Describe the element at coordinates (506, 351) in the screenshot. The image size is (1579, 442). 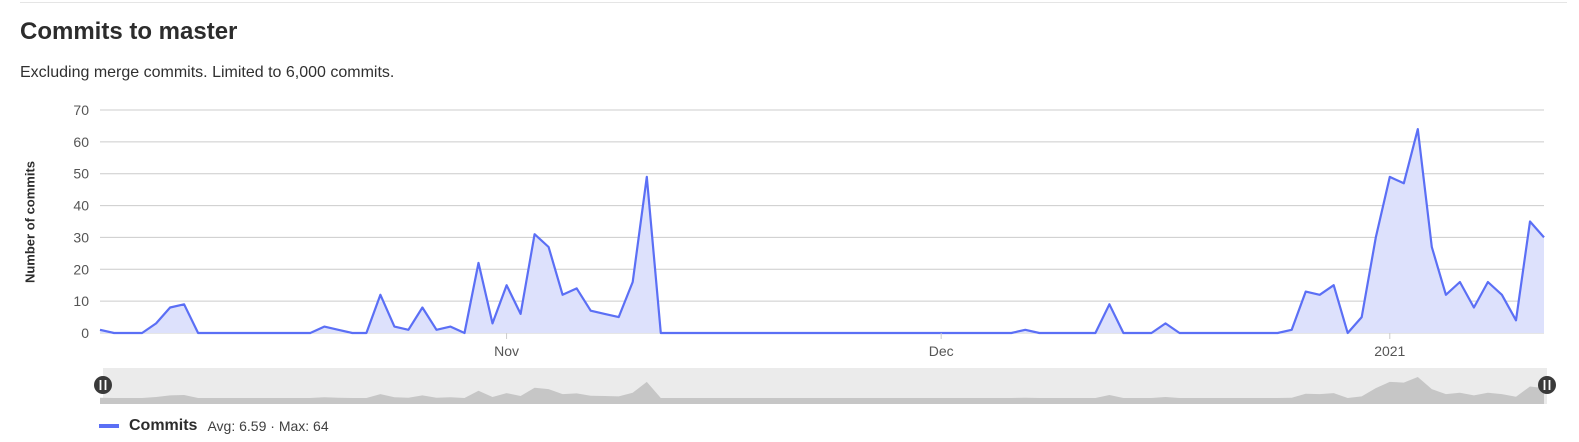
I see `x-tick-label: Nov` at that location.